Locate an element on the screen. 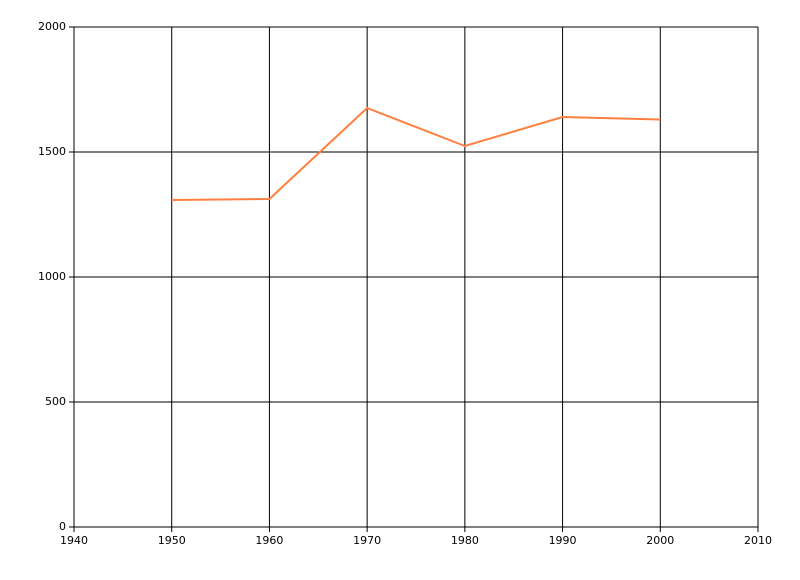  y-tick-label: 2000 is located at coordinates (52, 26).